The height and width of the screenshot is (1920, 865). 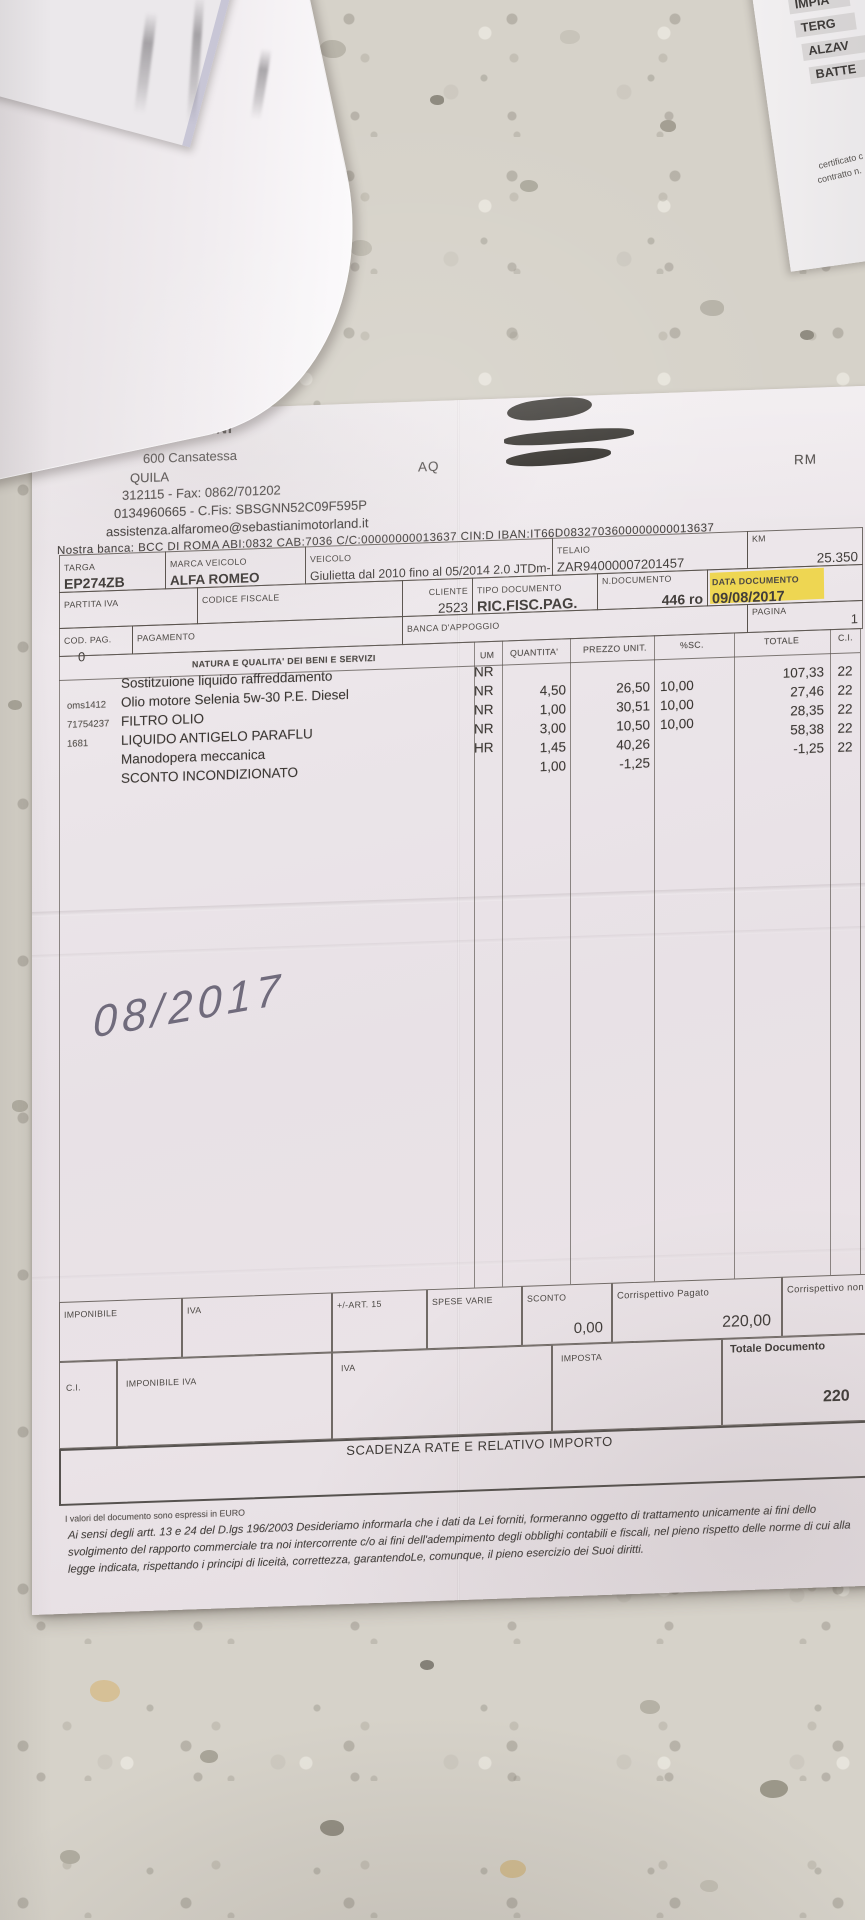 I want to click on item-unit-price: 26,50, so click(x=633, y=687).